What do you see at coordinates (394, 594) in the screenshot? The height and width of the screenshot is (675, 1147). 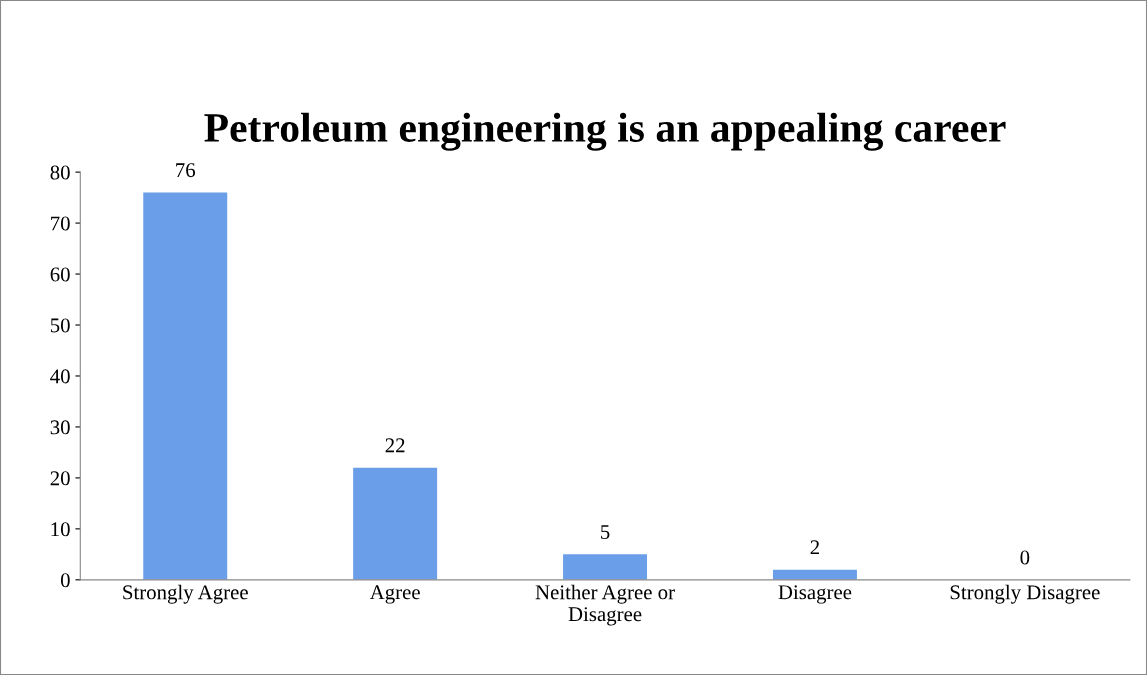 I see `x-tick-label: Agree` at bounding box center [394, 594].